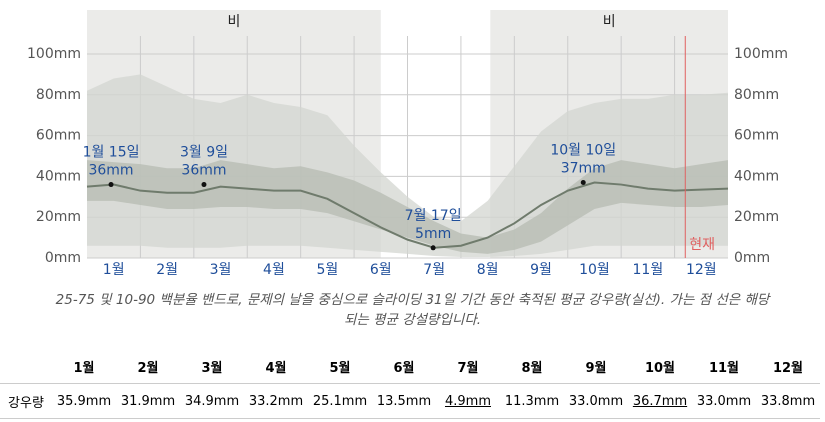 This screenshot has width=825, height=422. I want to click on x-tick-label: 10월, so click(594, 270).